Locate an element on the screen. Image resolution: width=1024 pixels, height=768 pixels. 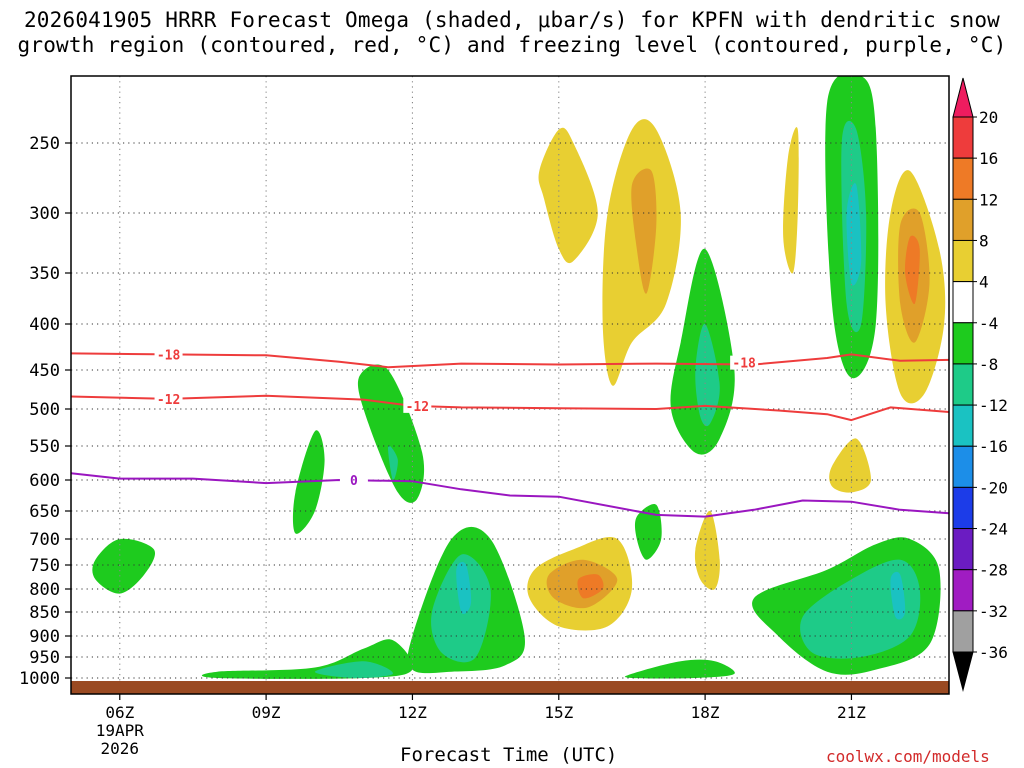
colorbar-label-8: -16 is located at coordinates (993, 446).